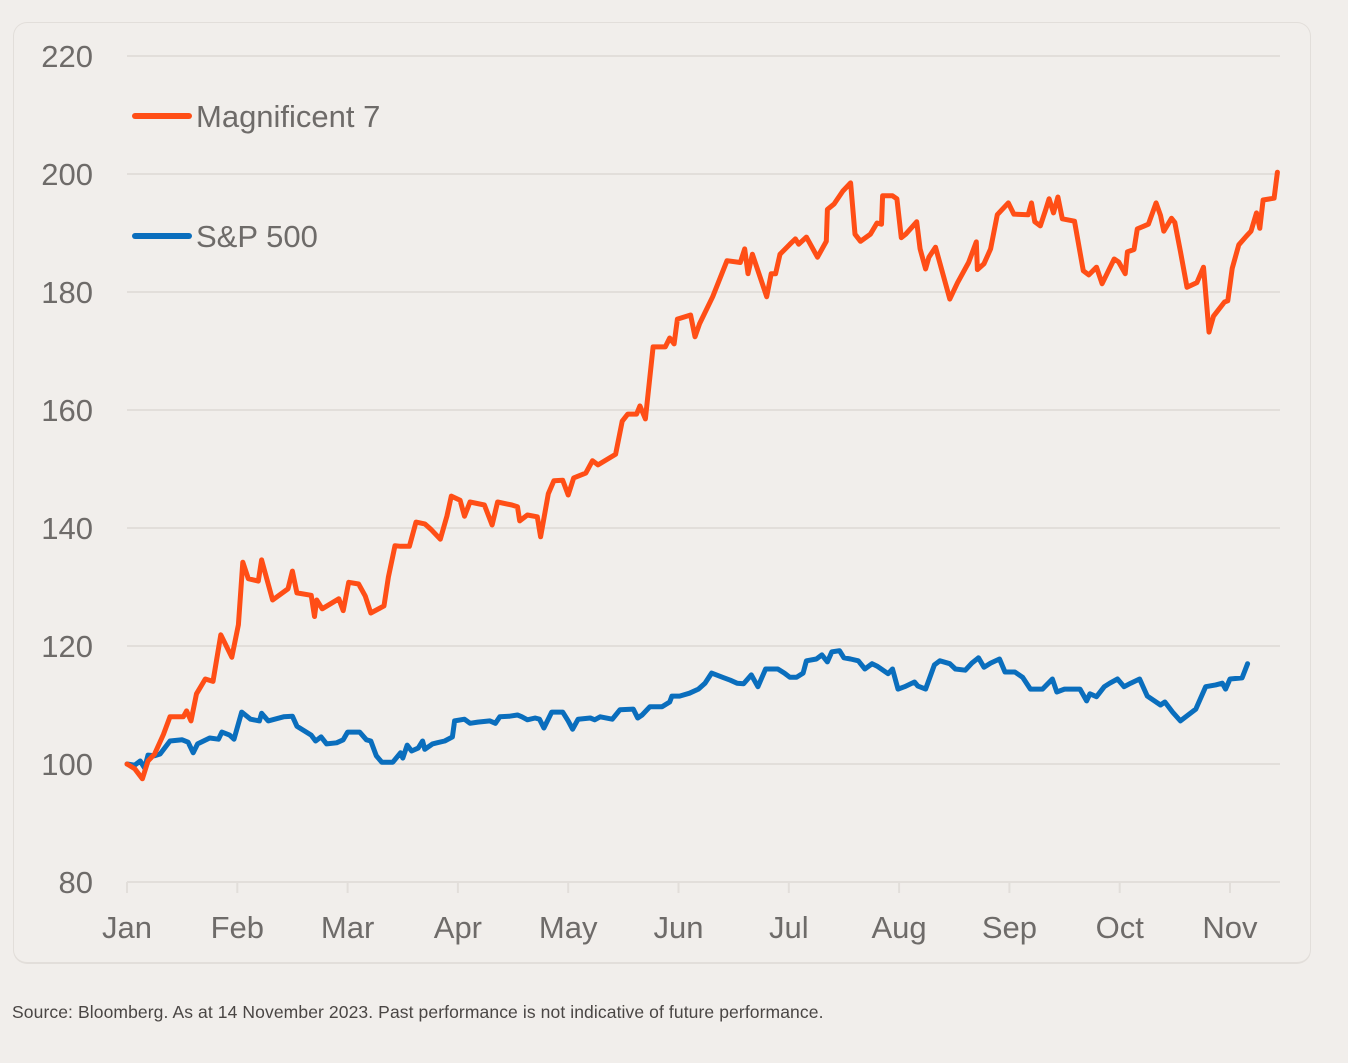 The width and height of the screenshot is (1348, 1063). What do you see at coordinates (899, 927) in the screenshot?
I see `x-tick-label: Aug` at bounding box center [899, 927].